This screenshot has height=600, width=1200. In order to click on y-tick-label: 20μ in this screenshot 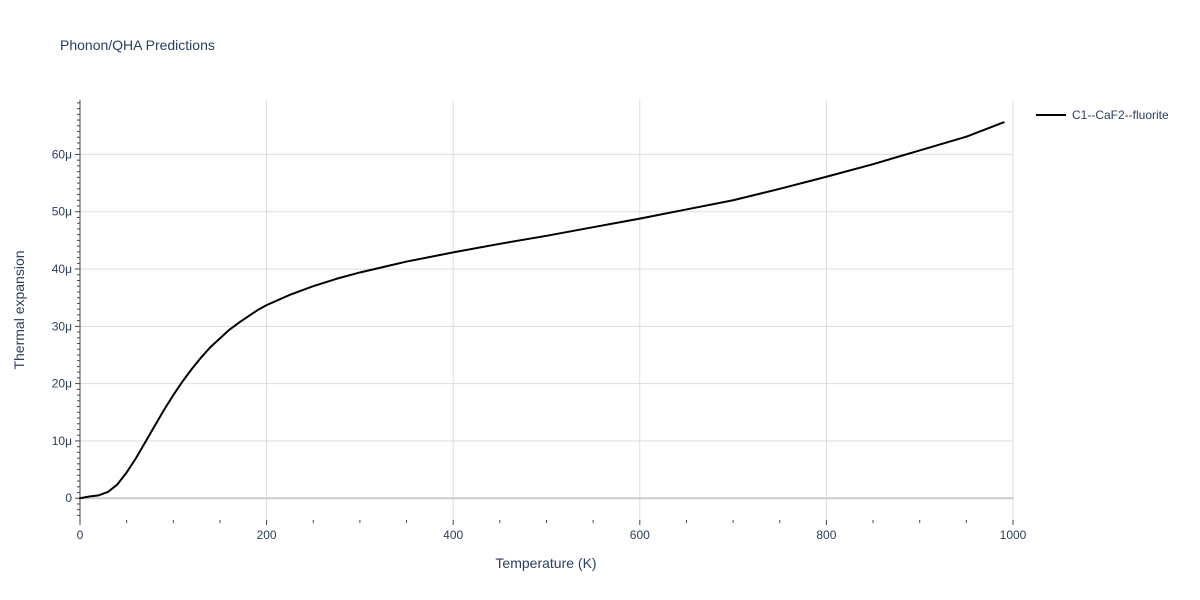, I will do `click(62, 384)`.